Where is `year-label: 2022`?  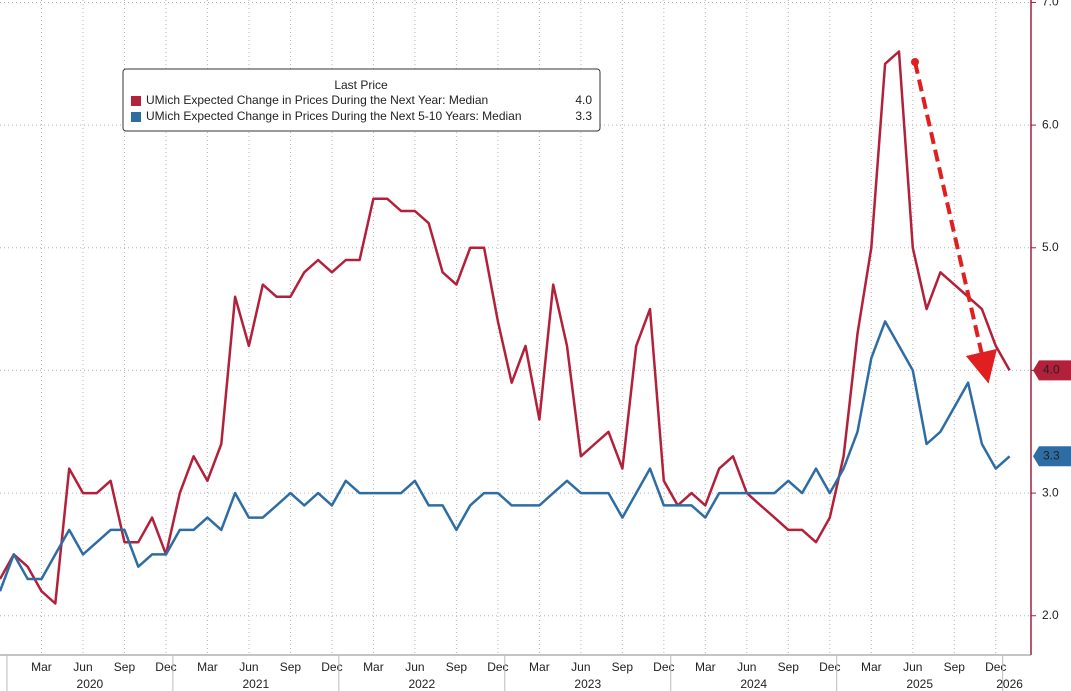 year-label: 2022 is located at coordinates (421, 684).